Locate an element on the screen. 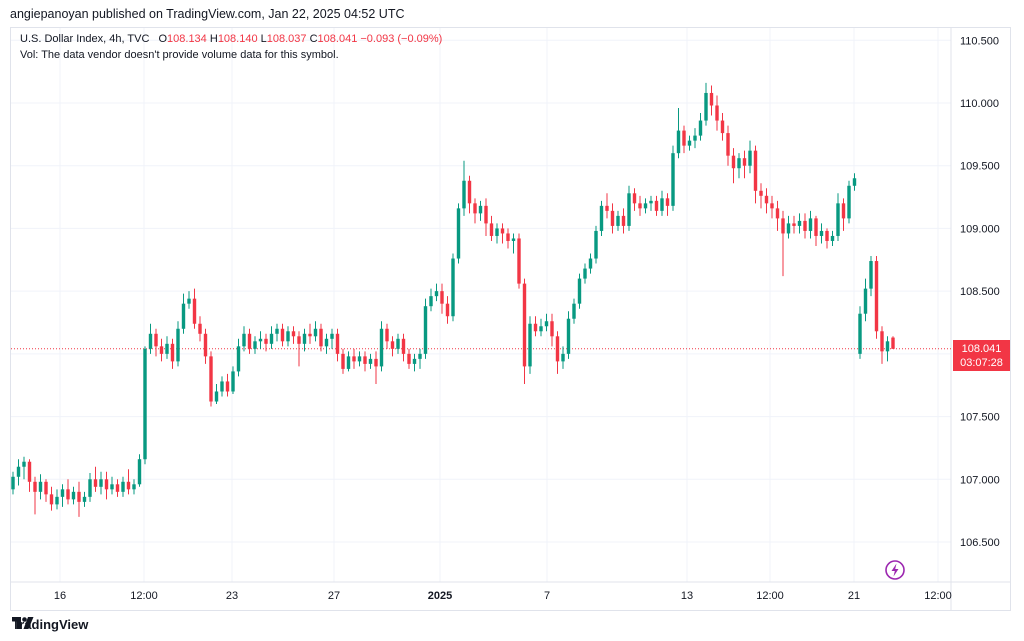 This screenshot has width=1024, height=641. low-value: 108.037 is located at coordinates (286, 39).